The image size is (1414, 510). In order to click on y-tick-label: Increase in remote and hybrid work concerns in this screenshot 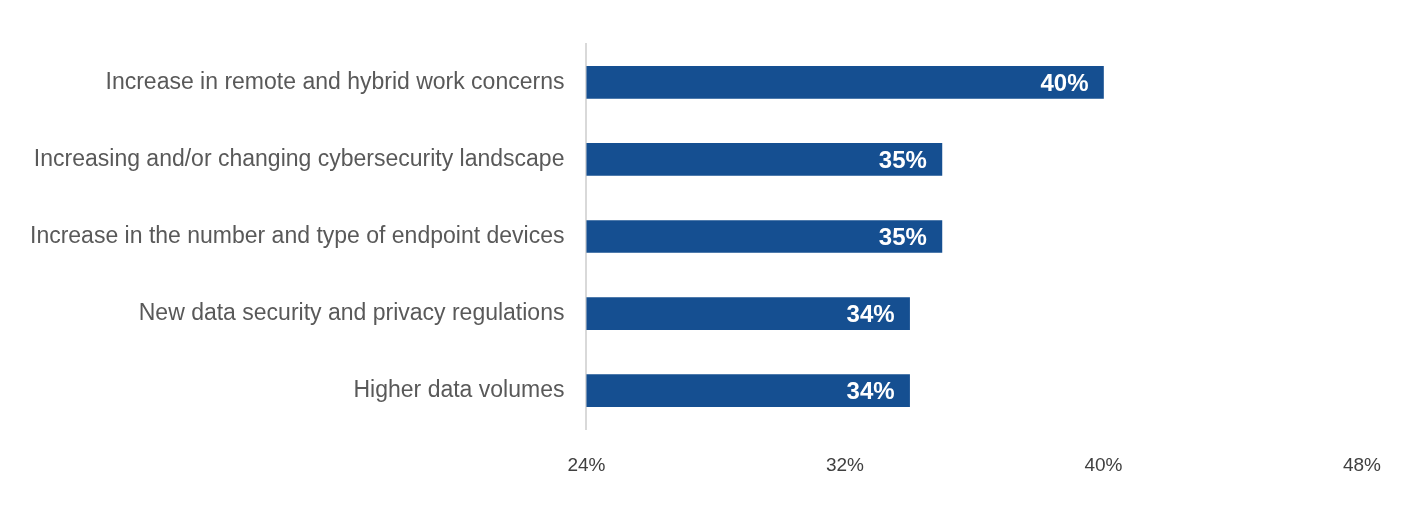, I will do `click(335, 80)`.